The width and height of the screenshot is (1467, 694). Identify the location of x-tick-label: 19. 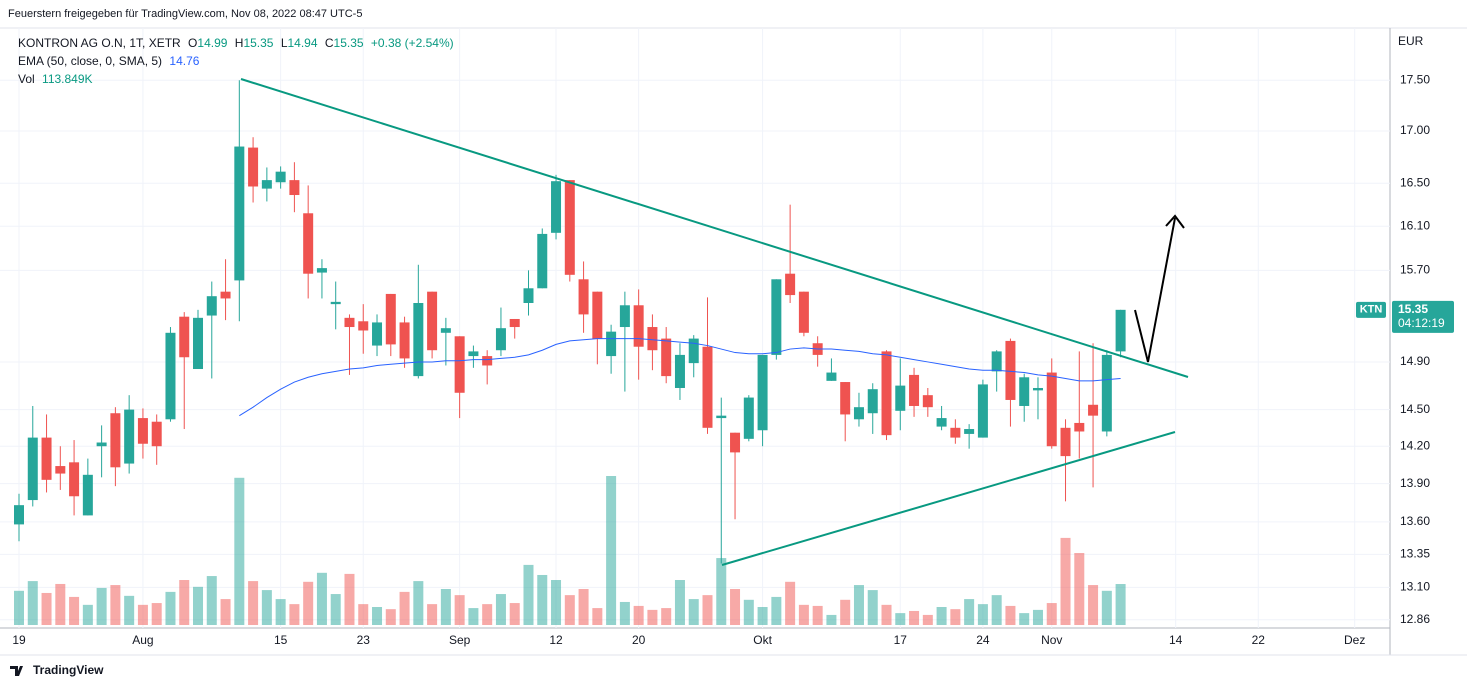
(19, 640).